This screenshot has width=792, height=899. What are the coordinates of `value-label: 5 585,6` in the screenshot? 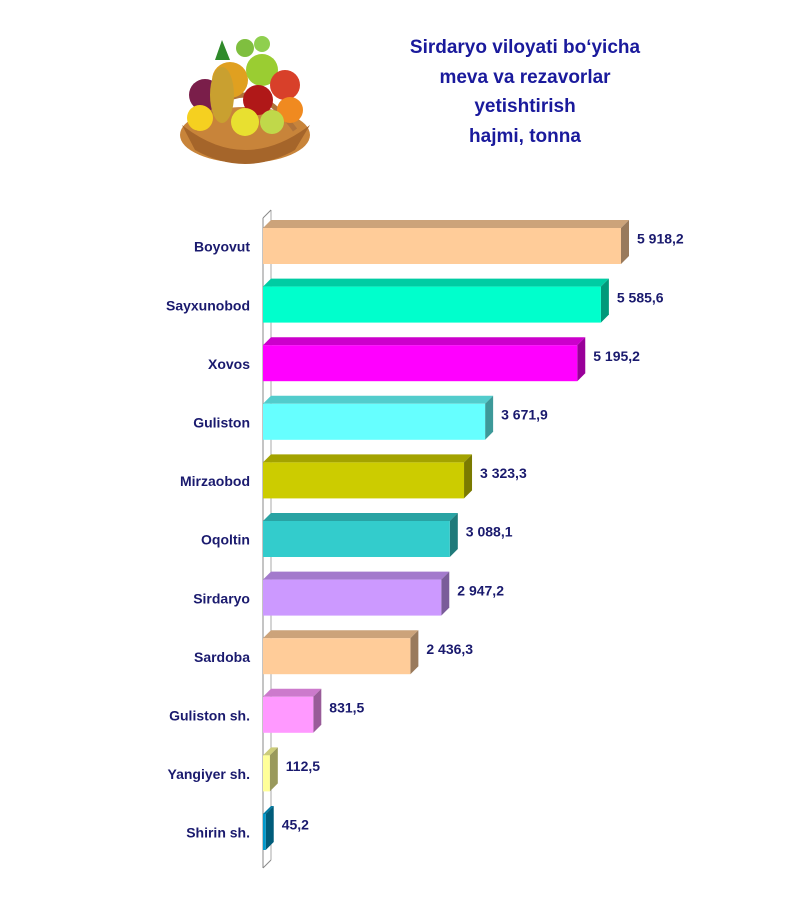 It's located at (640, 297).